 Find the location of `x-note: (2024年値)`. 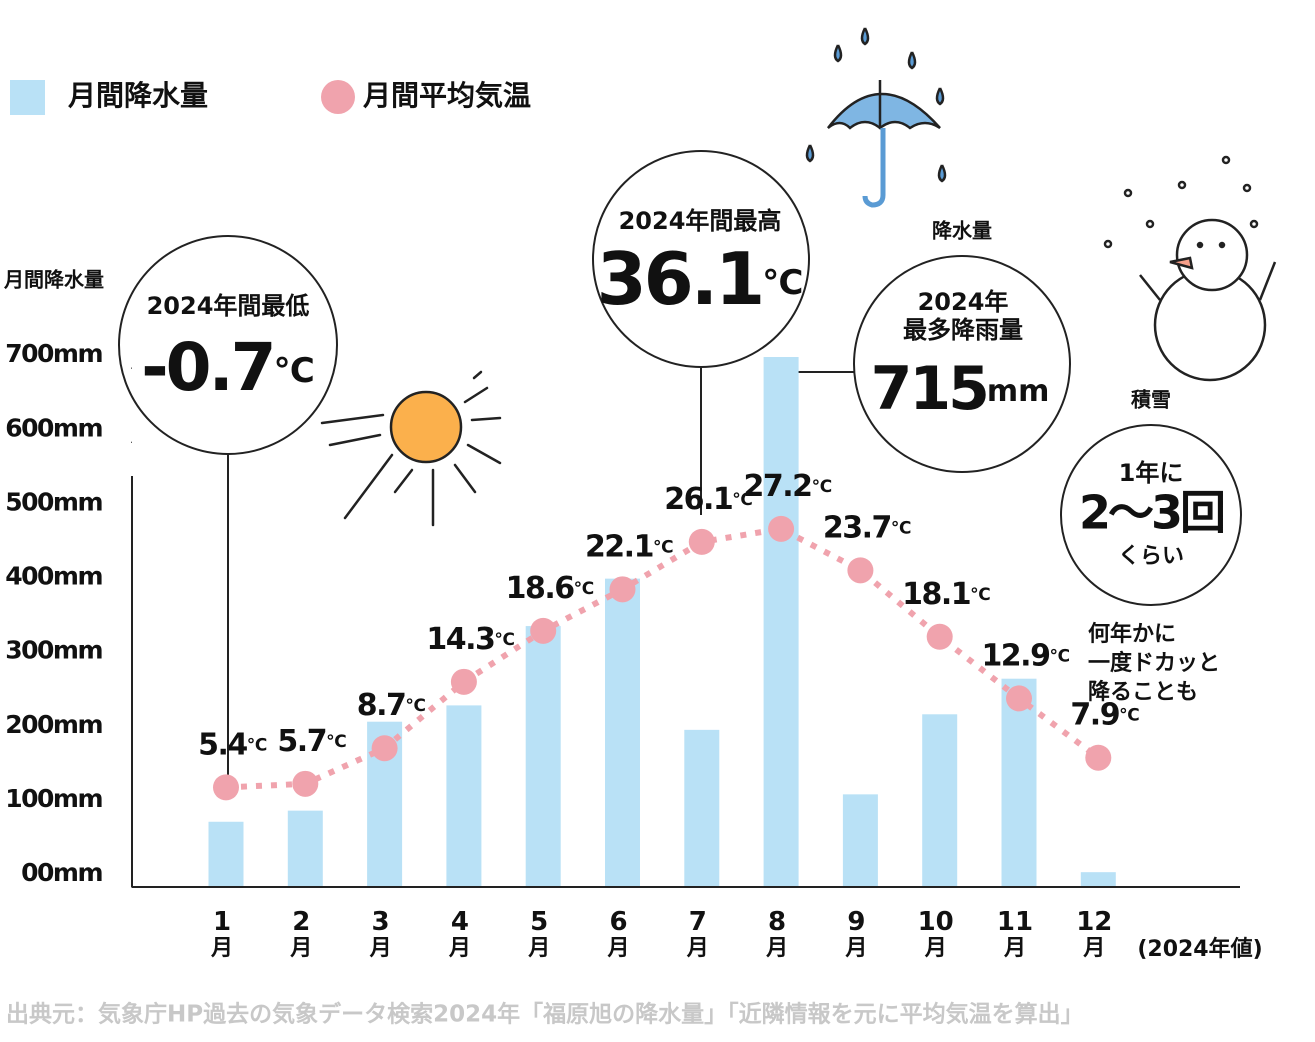

x-note: (2024年値) is located at coordinates (1199, 949).